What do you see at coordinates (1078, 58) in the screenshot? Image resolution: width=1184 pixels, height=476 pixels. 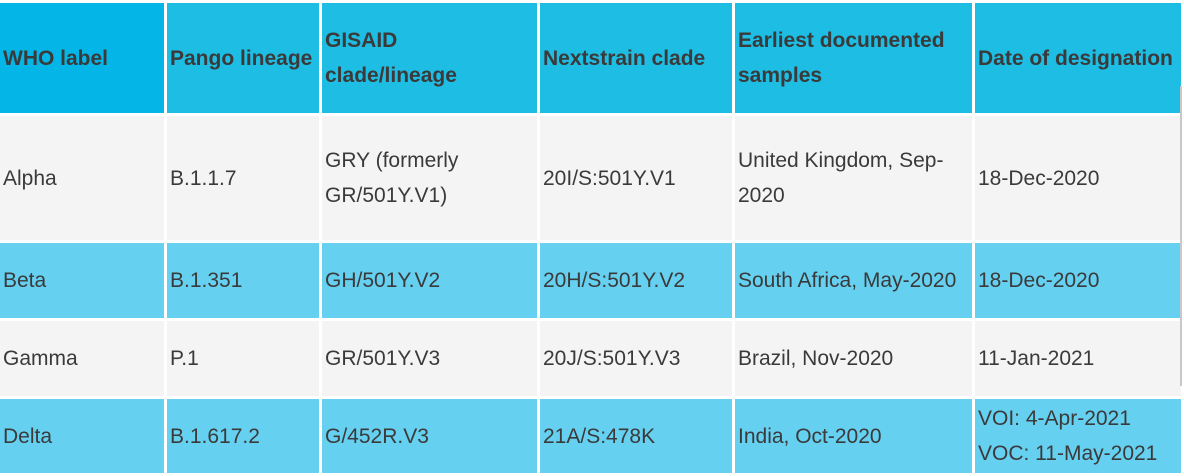 I see `header-date-designation: Date of designation` at bounding box center [1078, 58].